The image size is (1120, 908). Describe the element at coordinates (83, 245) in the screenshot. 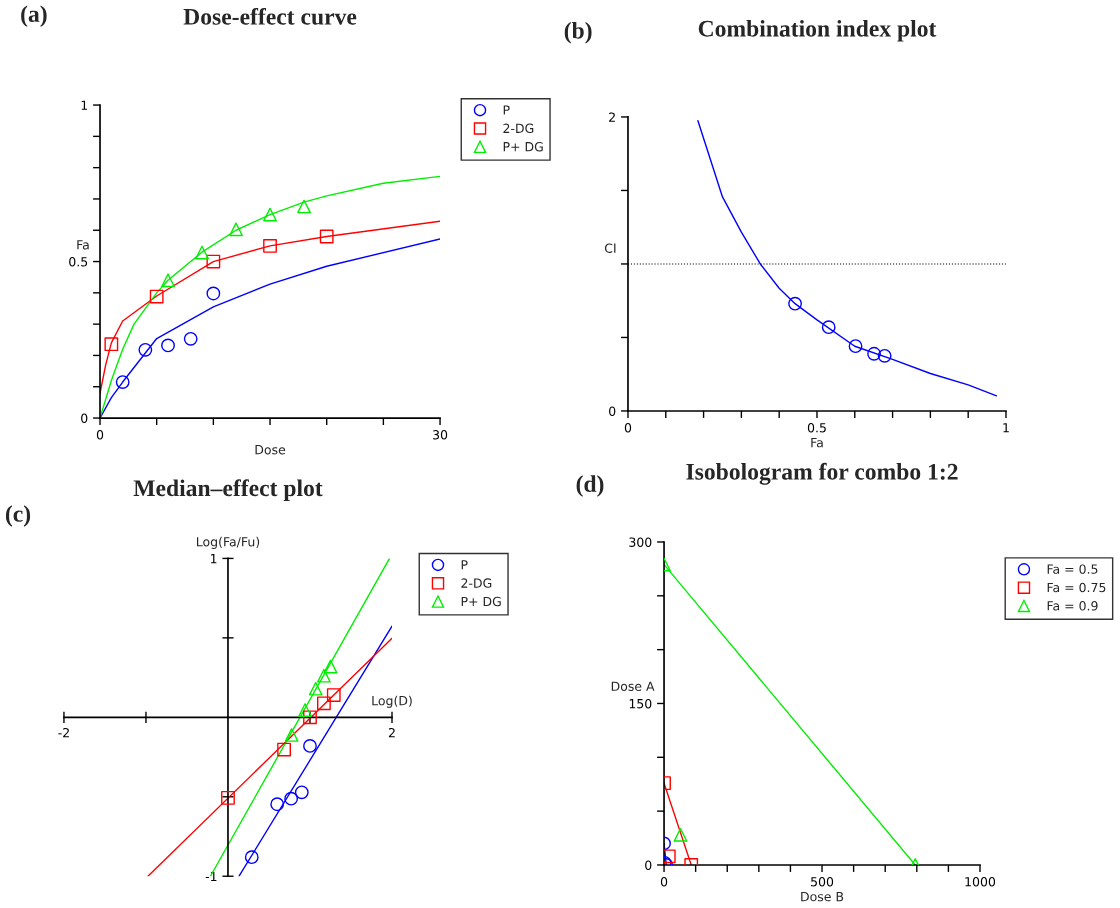

I see `y-axis-title: Fa` at that location.